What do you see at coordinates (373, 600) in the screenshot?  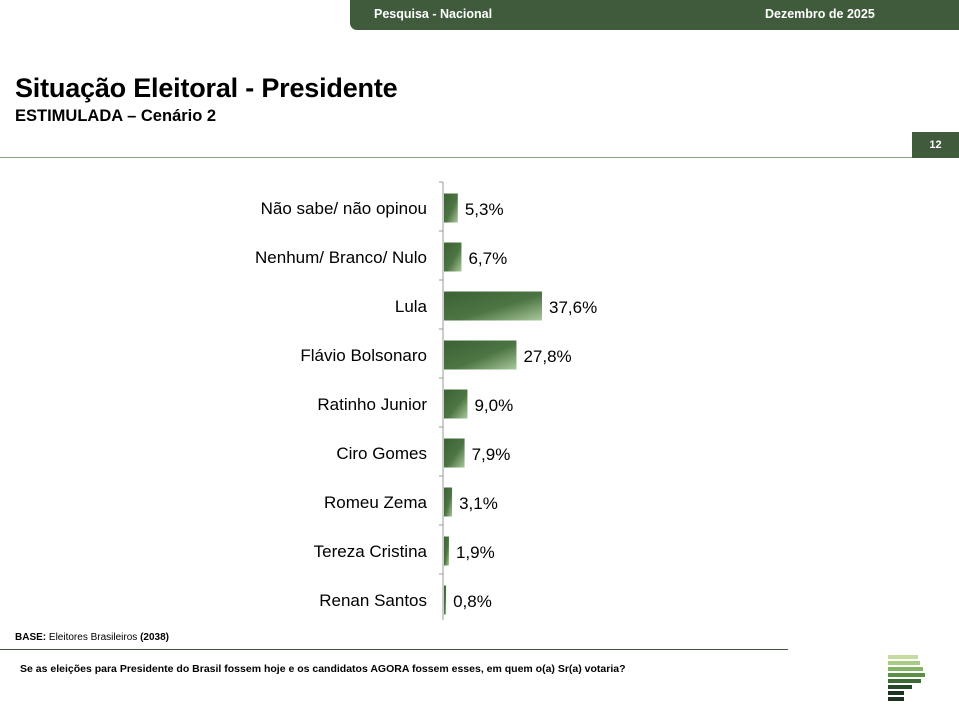 I see `category-label: Renan Santos` at bounding box center [373, 600].